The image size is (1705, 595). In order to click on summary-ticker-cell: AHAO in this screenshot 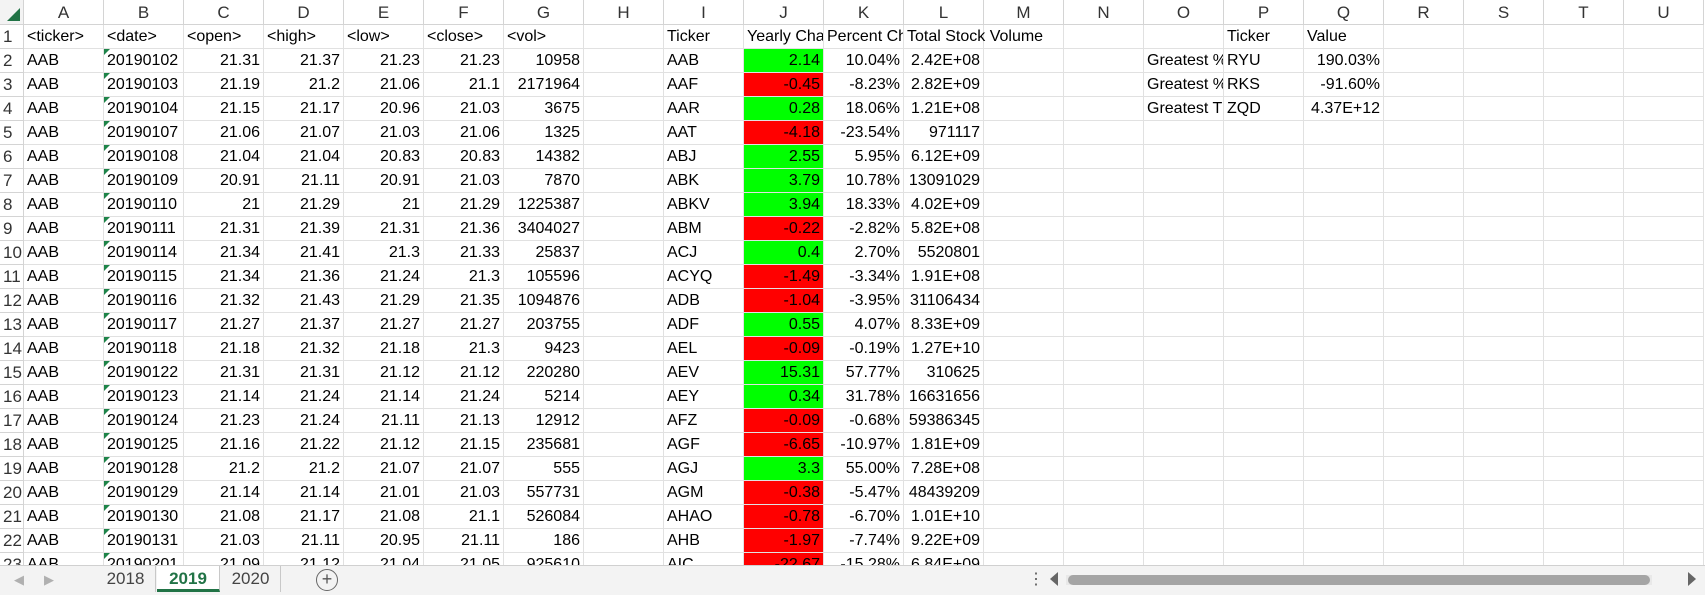, I will do `click(704, 517)`.